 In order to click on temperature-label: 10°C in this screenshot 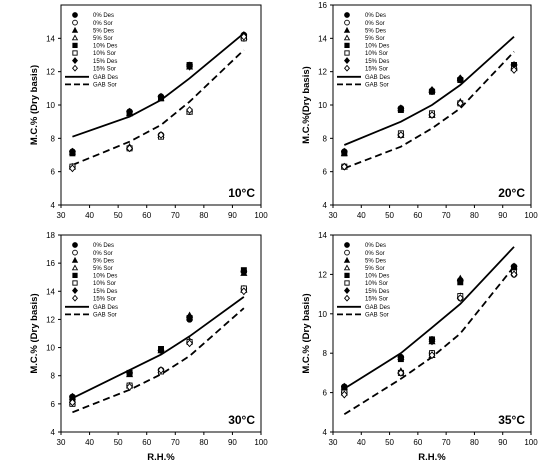, I will do `click(241, 193)`.